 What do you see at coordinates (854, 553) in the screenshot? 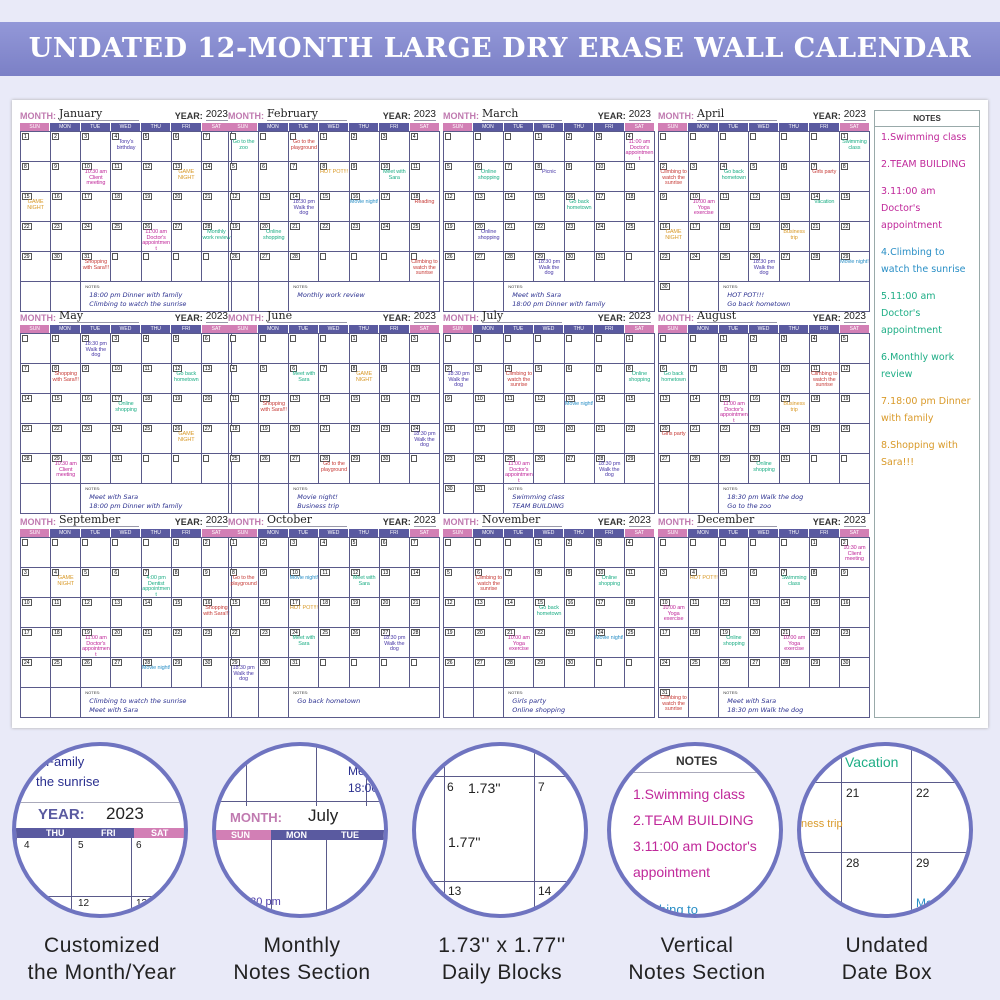
I see `day-cell: 2 10:30 am Client meeting` at bounding box center [854, 553].